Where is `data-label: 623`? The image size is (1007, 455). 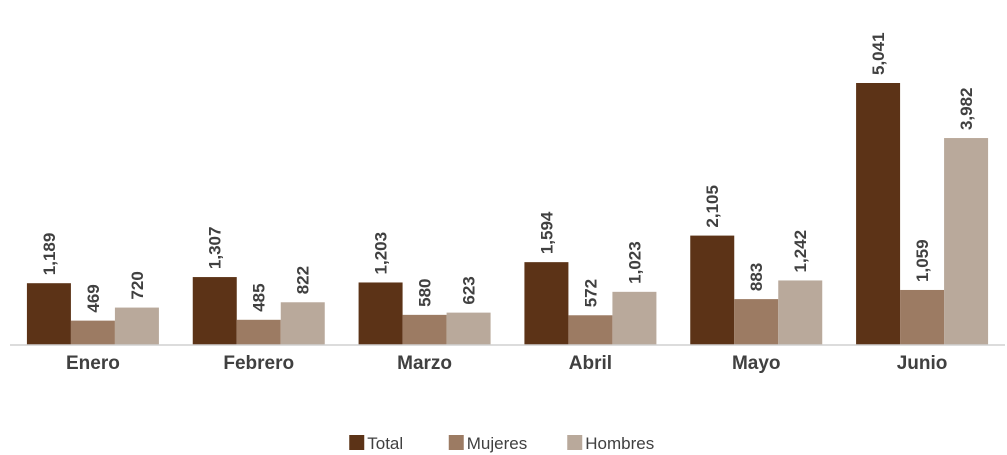 data-label: 623 is located at coordinates (469, 290).